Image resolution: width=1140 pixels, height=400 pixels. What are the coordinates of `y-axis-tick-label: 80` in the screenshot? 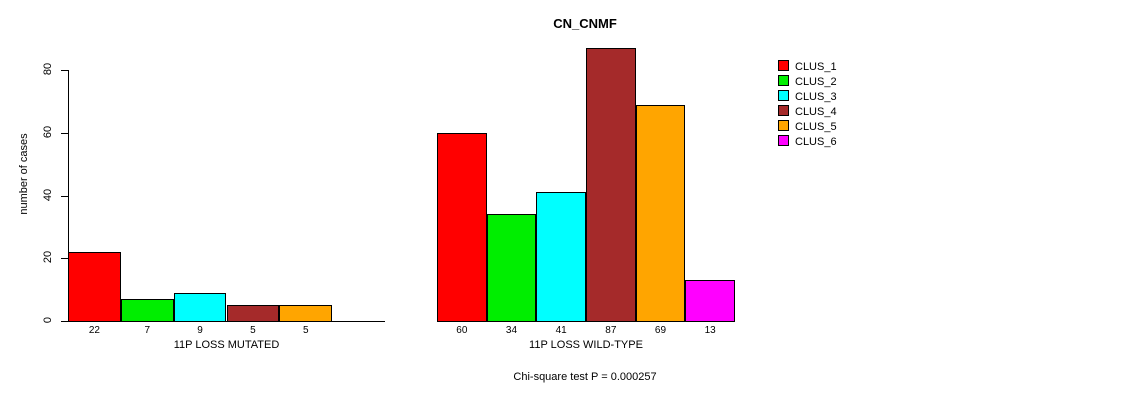 It's located at (48, 69).